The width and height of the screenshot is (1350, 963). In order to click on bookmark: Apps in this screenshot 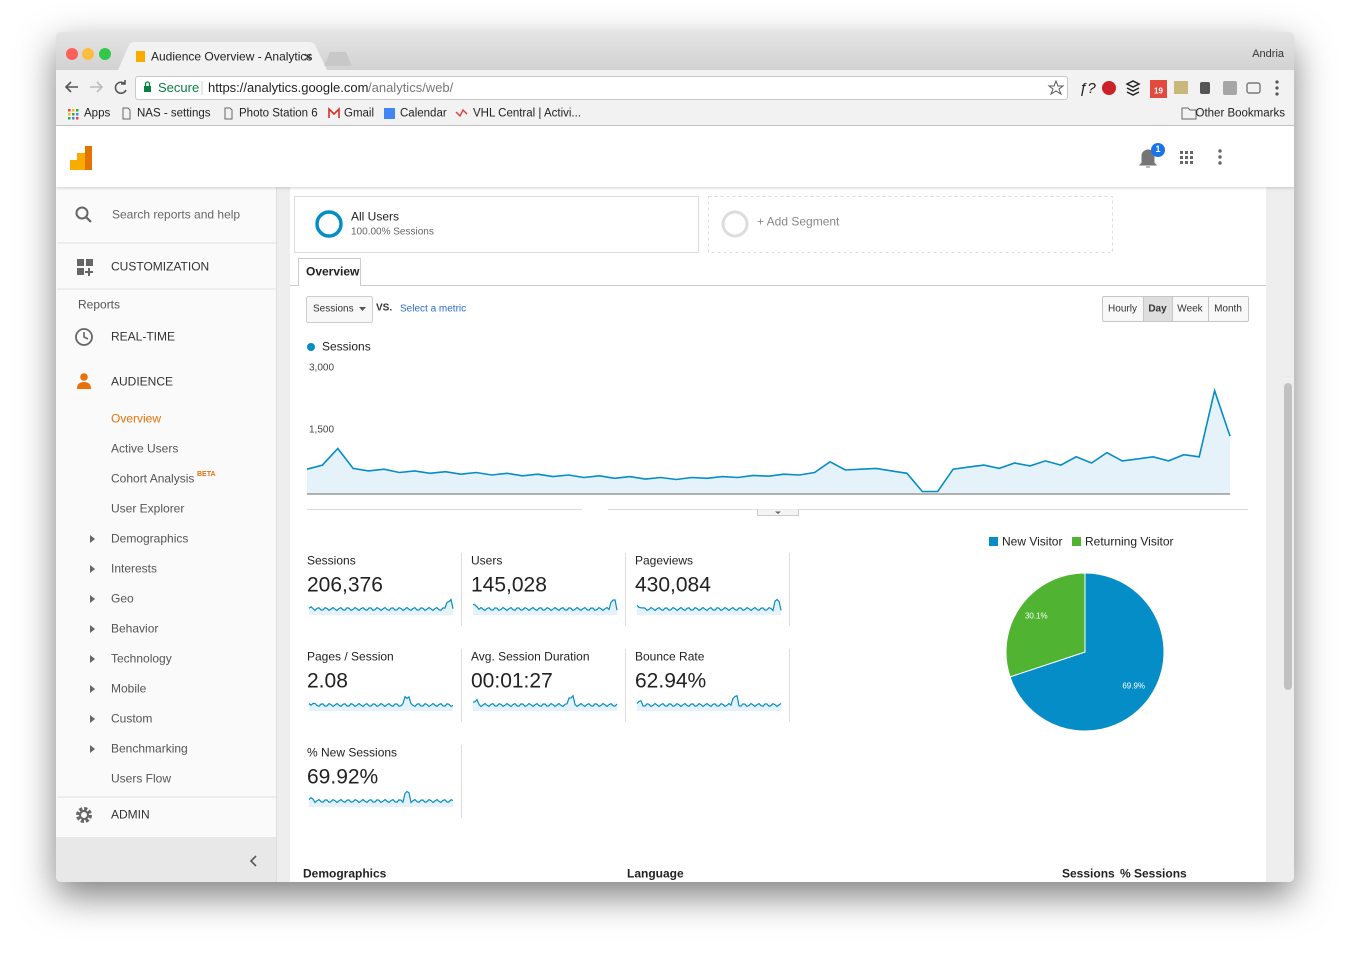, I will do `click(97, 113)`.